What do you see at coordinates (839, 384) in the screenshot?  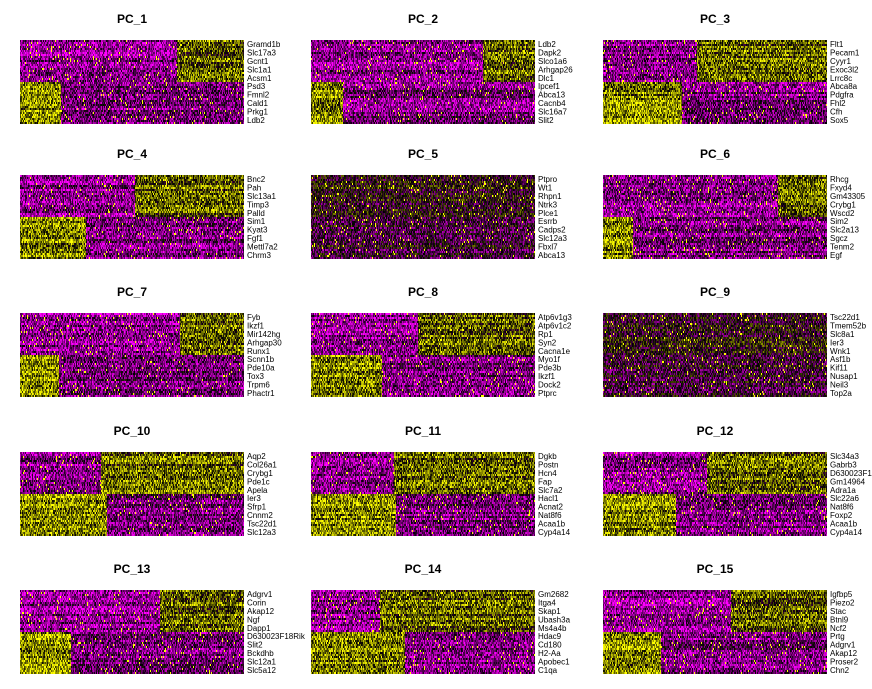 I see `gene-label: Neil3` at bounding box center [839, 384].